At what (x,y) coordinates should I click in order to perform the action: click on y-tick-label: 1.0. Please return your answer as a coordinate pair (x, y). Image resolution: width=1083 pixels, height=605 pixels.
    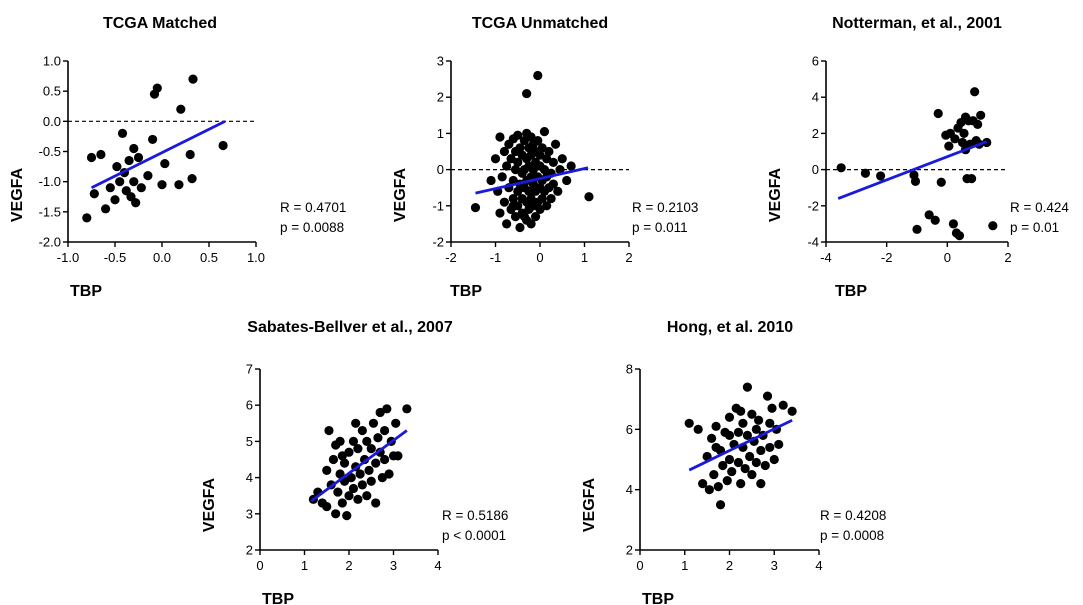
    Looking at the image, I should click on (52, 61).